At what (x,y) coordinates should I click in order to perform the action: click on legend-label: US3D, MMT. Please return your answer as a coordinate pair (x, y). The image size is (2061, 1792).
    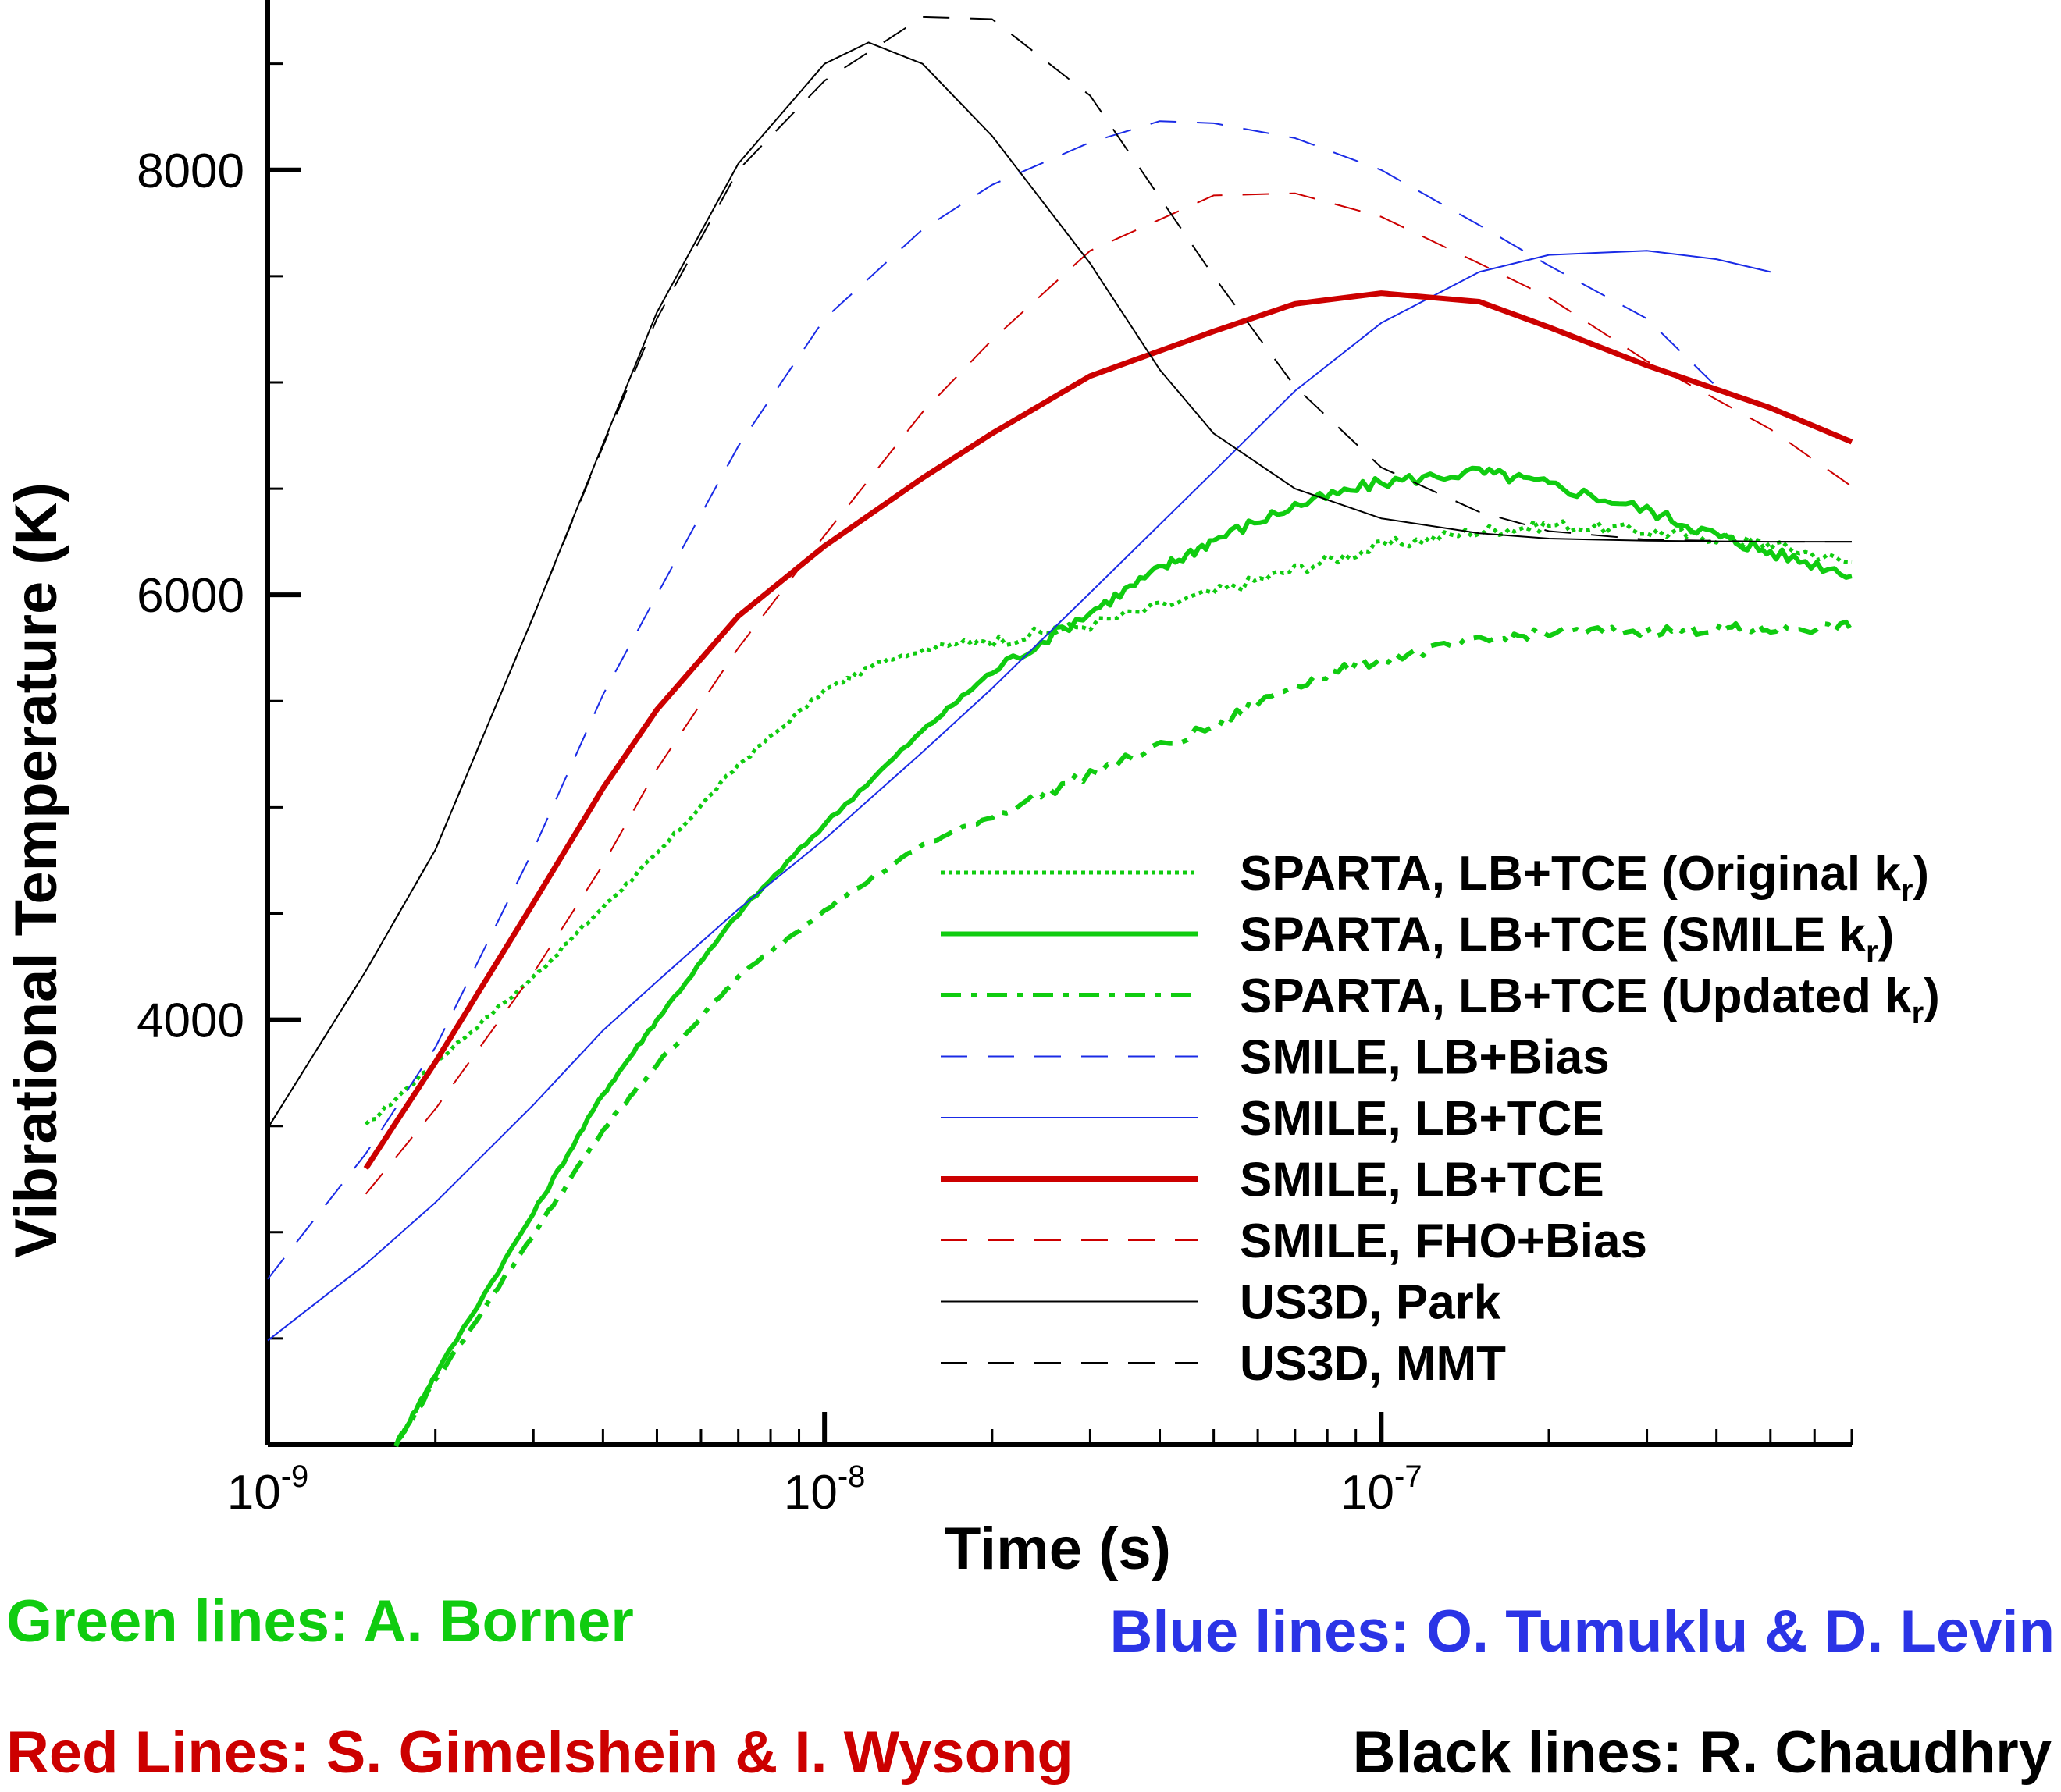
    Looking at the image, I should click on (1373, 1364).